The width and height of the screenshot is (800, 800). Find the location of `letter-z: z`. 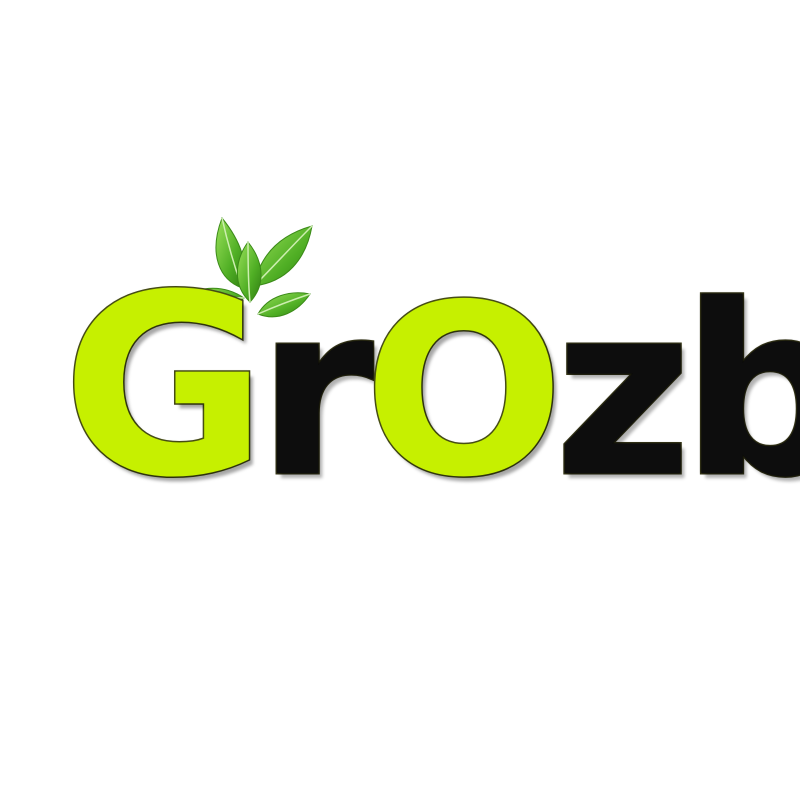

letter-z: z is located at coordinates (623, 391).